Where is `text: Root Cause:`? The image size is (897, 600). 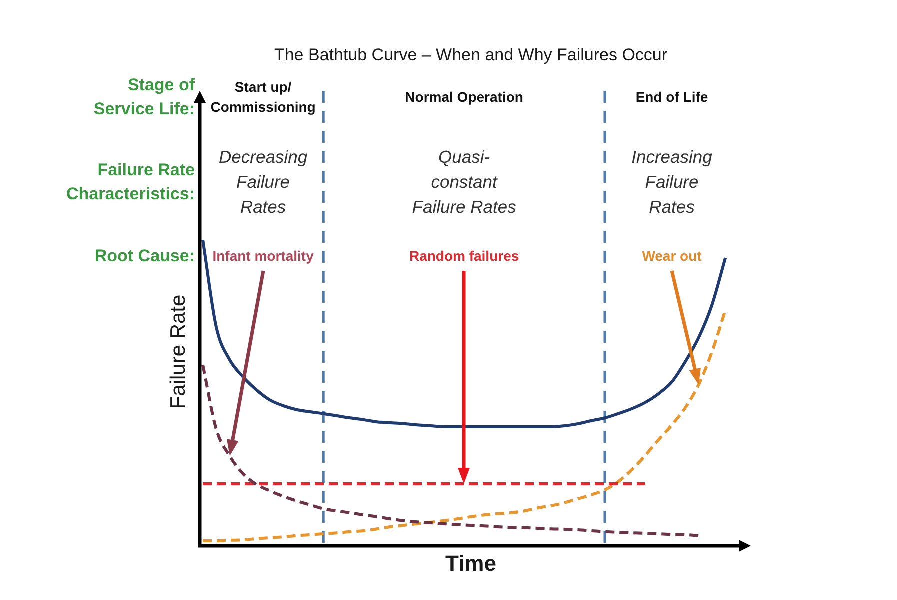 text: Root Cause: is located at coordinates (144, 256).